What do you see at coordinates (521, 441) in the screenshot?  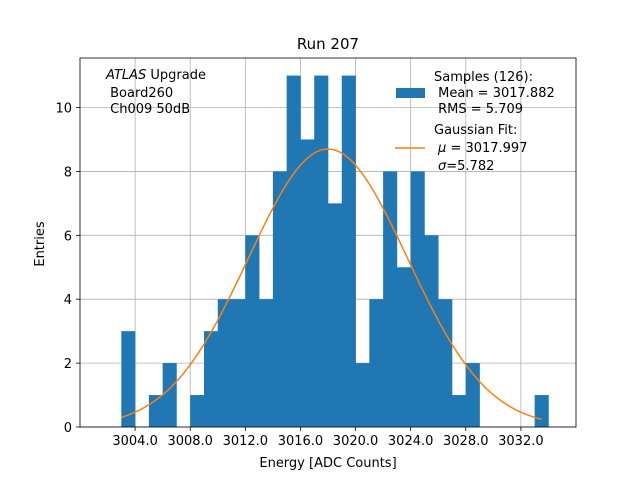 I see `x-tick-label: 3032.0` at bounding box center [521, 441].